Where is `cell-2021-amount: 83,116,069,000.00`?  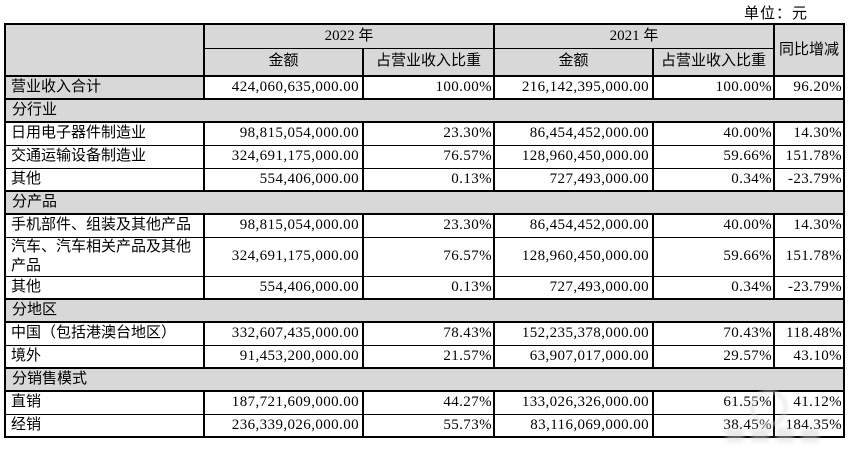
cell-2021-amount: 83,116,069,000.00 is located at coordinates (574, 425).